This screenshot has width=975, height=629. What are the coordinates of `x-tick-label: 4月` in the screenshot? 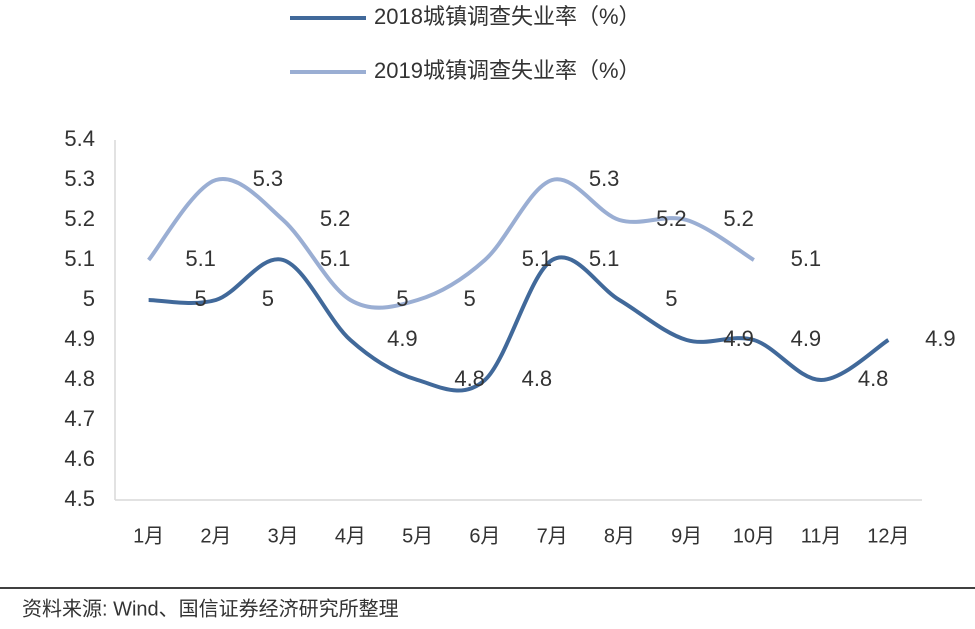 It's located at (350, 536).